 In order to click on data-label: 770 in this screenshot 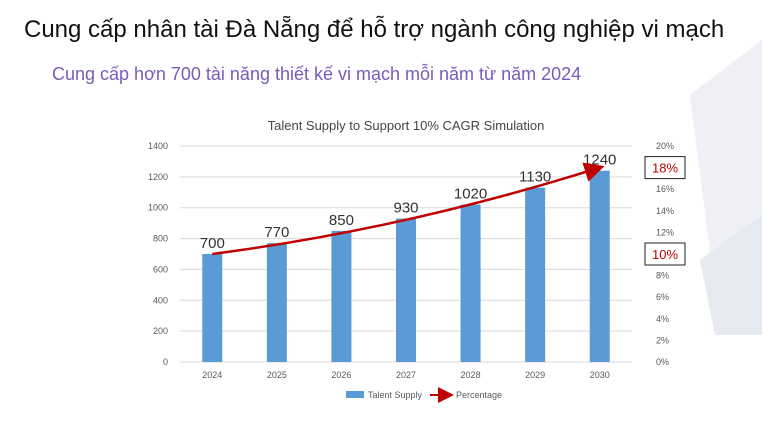, I will do `click(276, 232)`.